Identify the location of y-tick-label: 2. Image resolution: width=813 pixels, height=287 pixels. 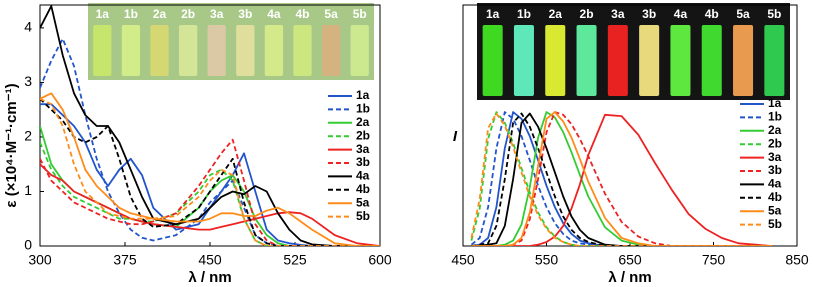
(28, 136).